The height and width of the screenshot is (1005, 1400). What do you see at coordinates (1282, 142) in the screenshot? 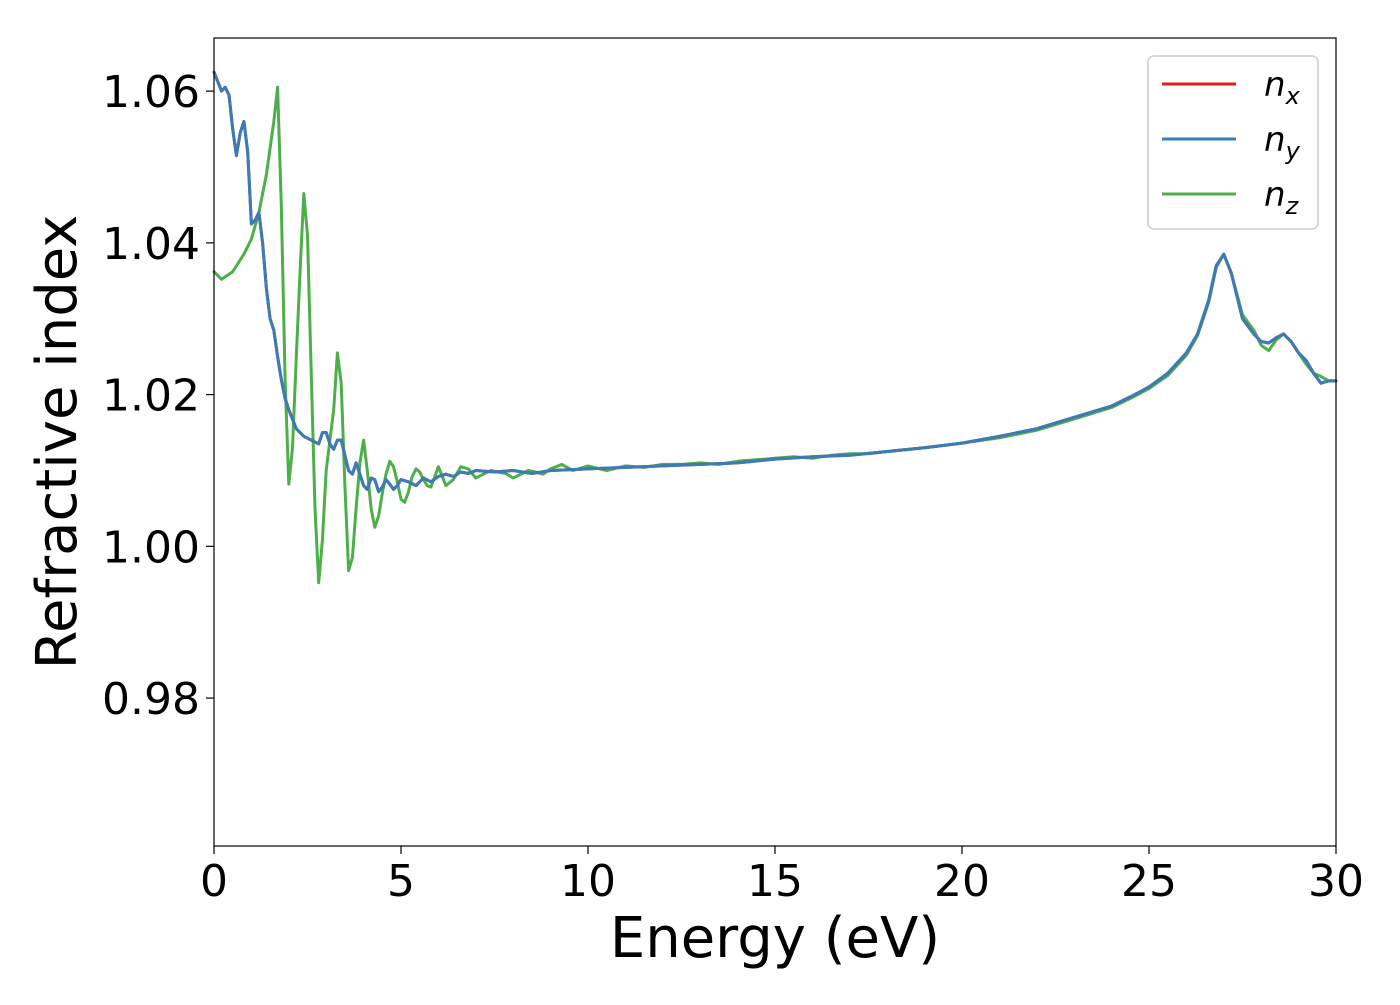
I see `legend-label-ny: ny` at bounding box center [1282, 142].